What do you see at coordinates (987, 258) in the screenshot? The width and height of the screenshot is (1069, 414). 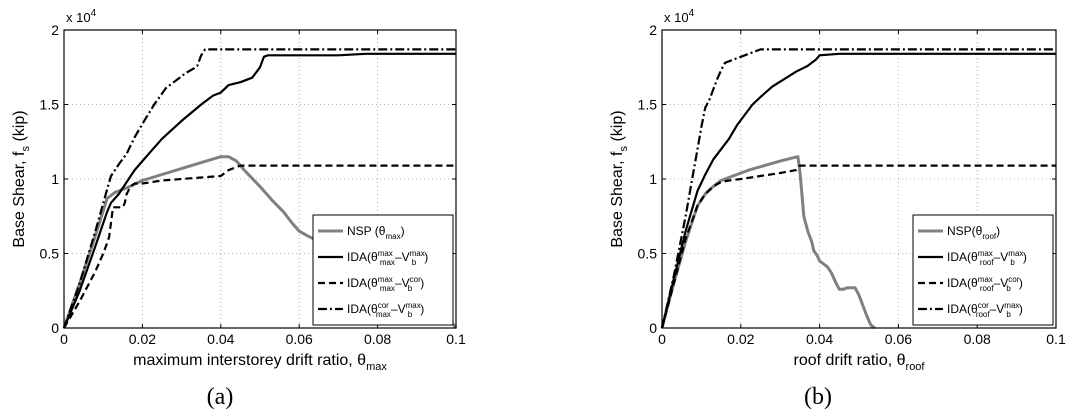 I see `legend-label-2: IDA(θmax roof–Vmax b)` at bounding box center [987, 258].